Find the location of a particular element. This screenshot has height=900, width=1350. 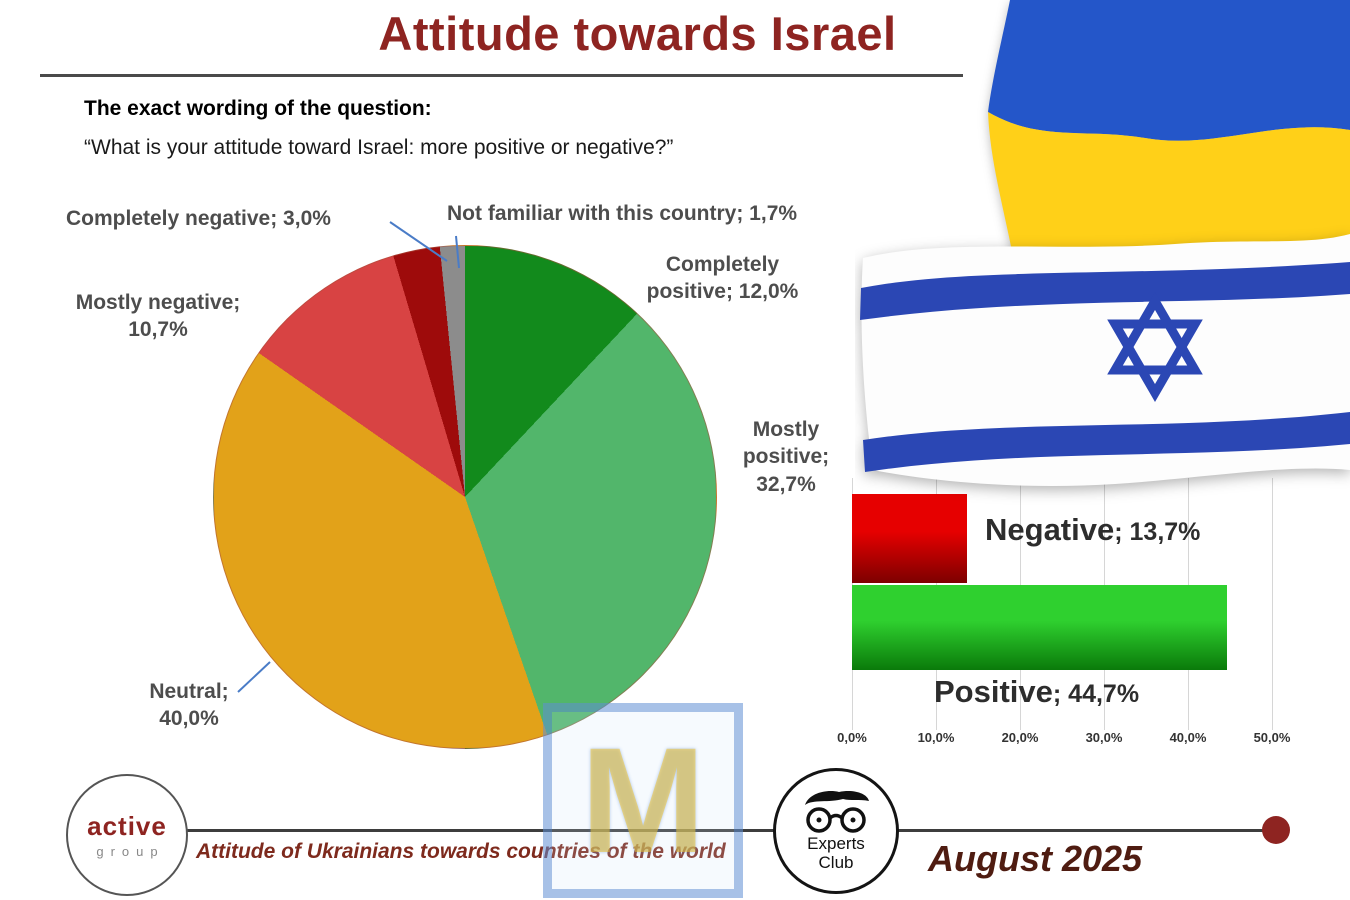

pie-label-completely-positive: Completely positive; 12,0% is located at coordinates (722, 278).